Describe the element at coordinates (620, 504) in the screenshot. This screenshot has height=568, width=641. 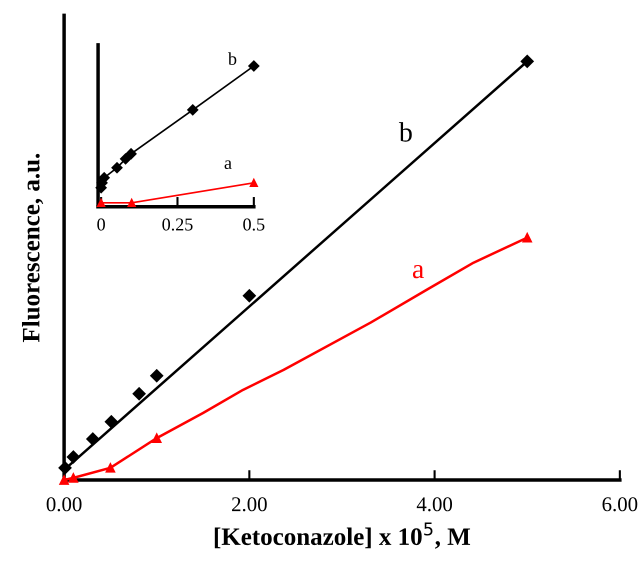
I see `x-tick-label: 6.00` at that location.